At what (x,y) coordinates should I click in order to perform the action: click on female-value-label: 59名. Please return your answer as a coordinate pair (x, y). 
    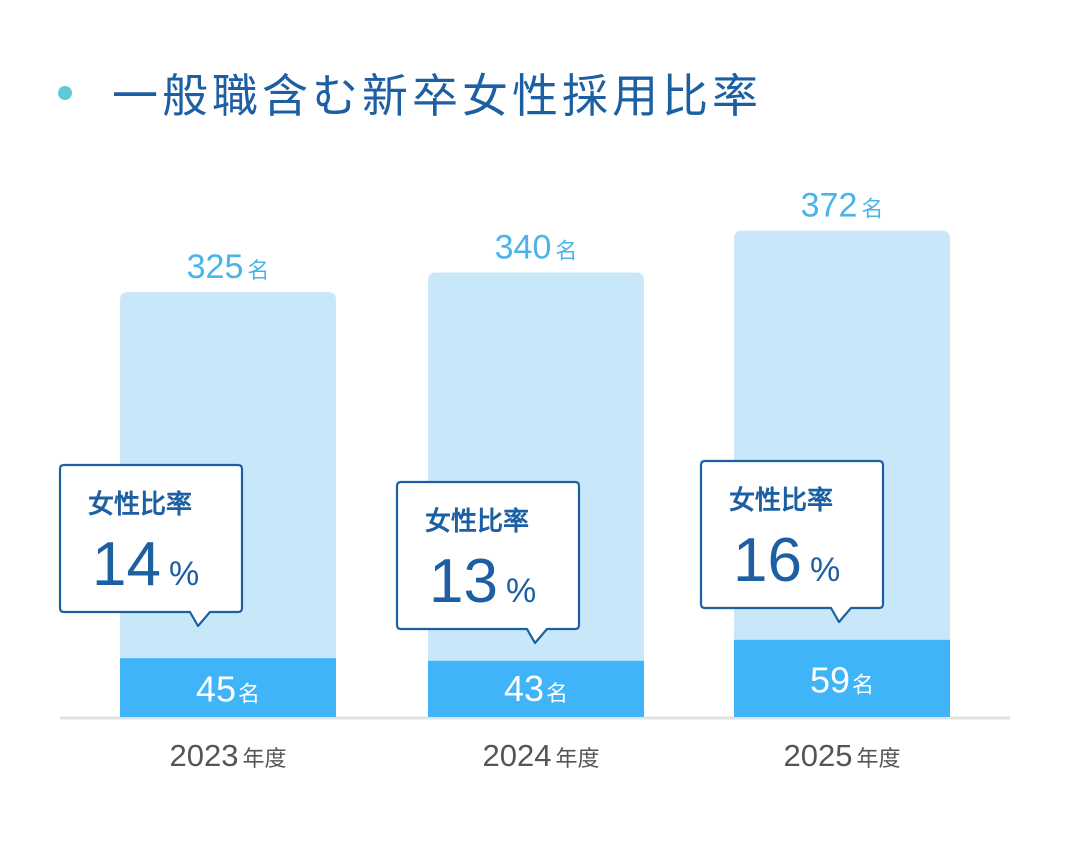
    Looking at the image, I should click on (842, 679).